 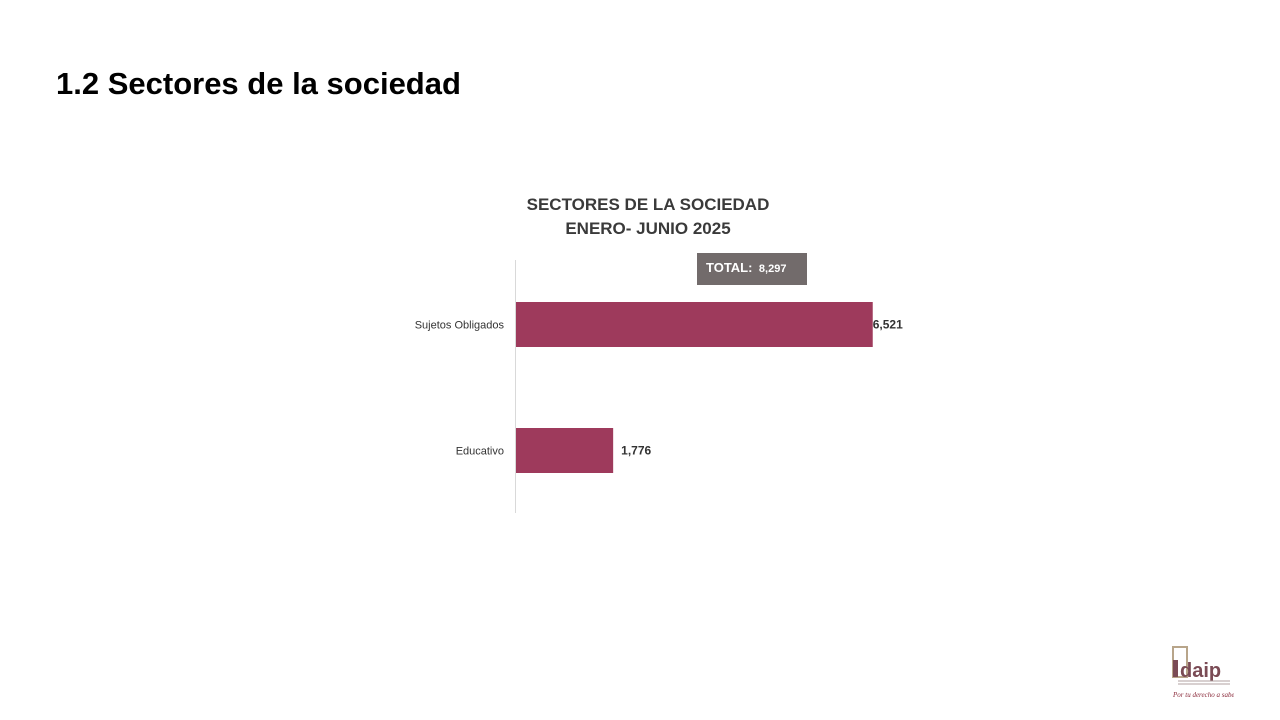 What do you see at coordinates (773, 269) in the screenshot?
I see `total-value: 8,297` at bounding box center [773, 269].